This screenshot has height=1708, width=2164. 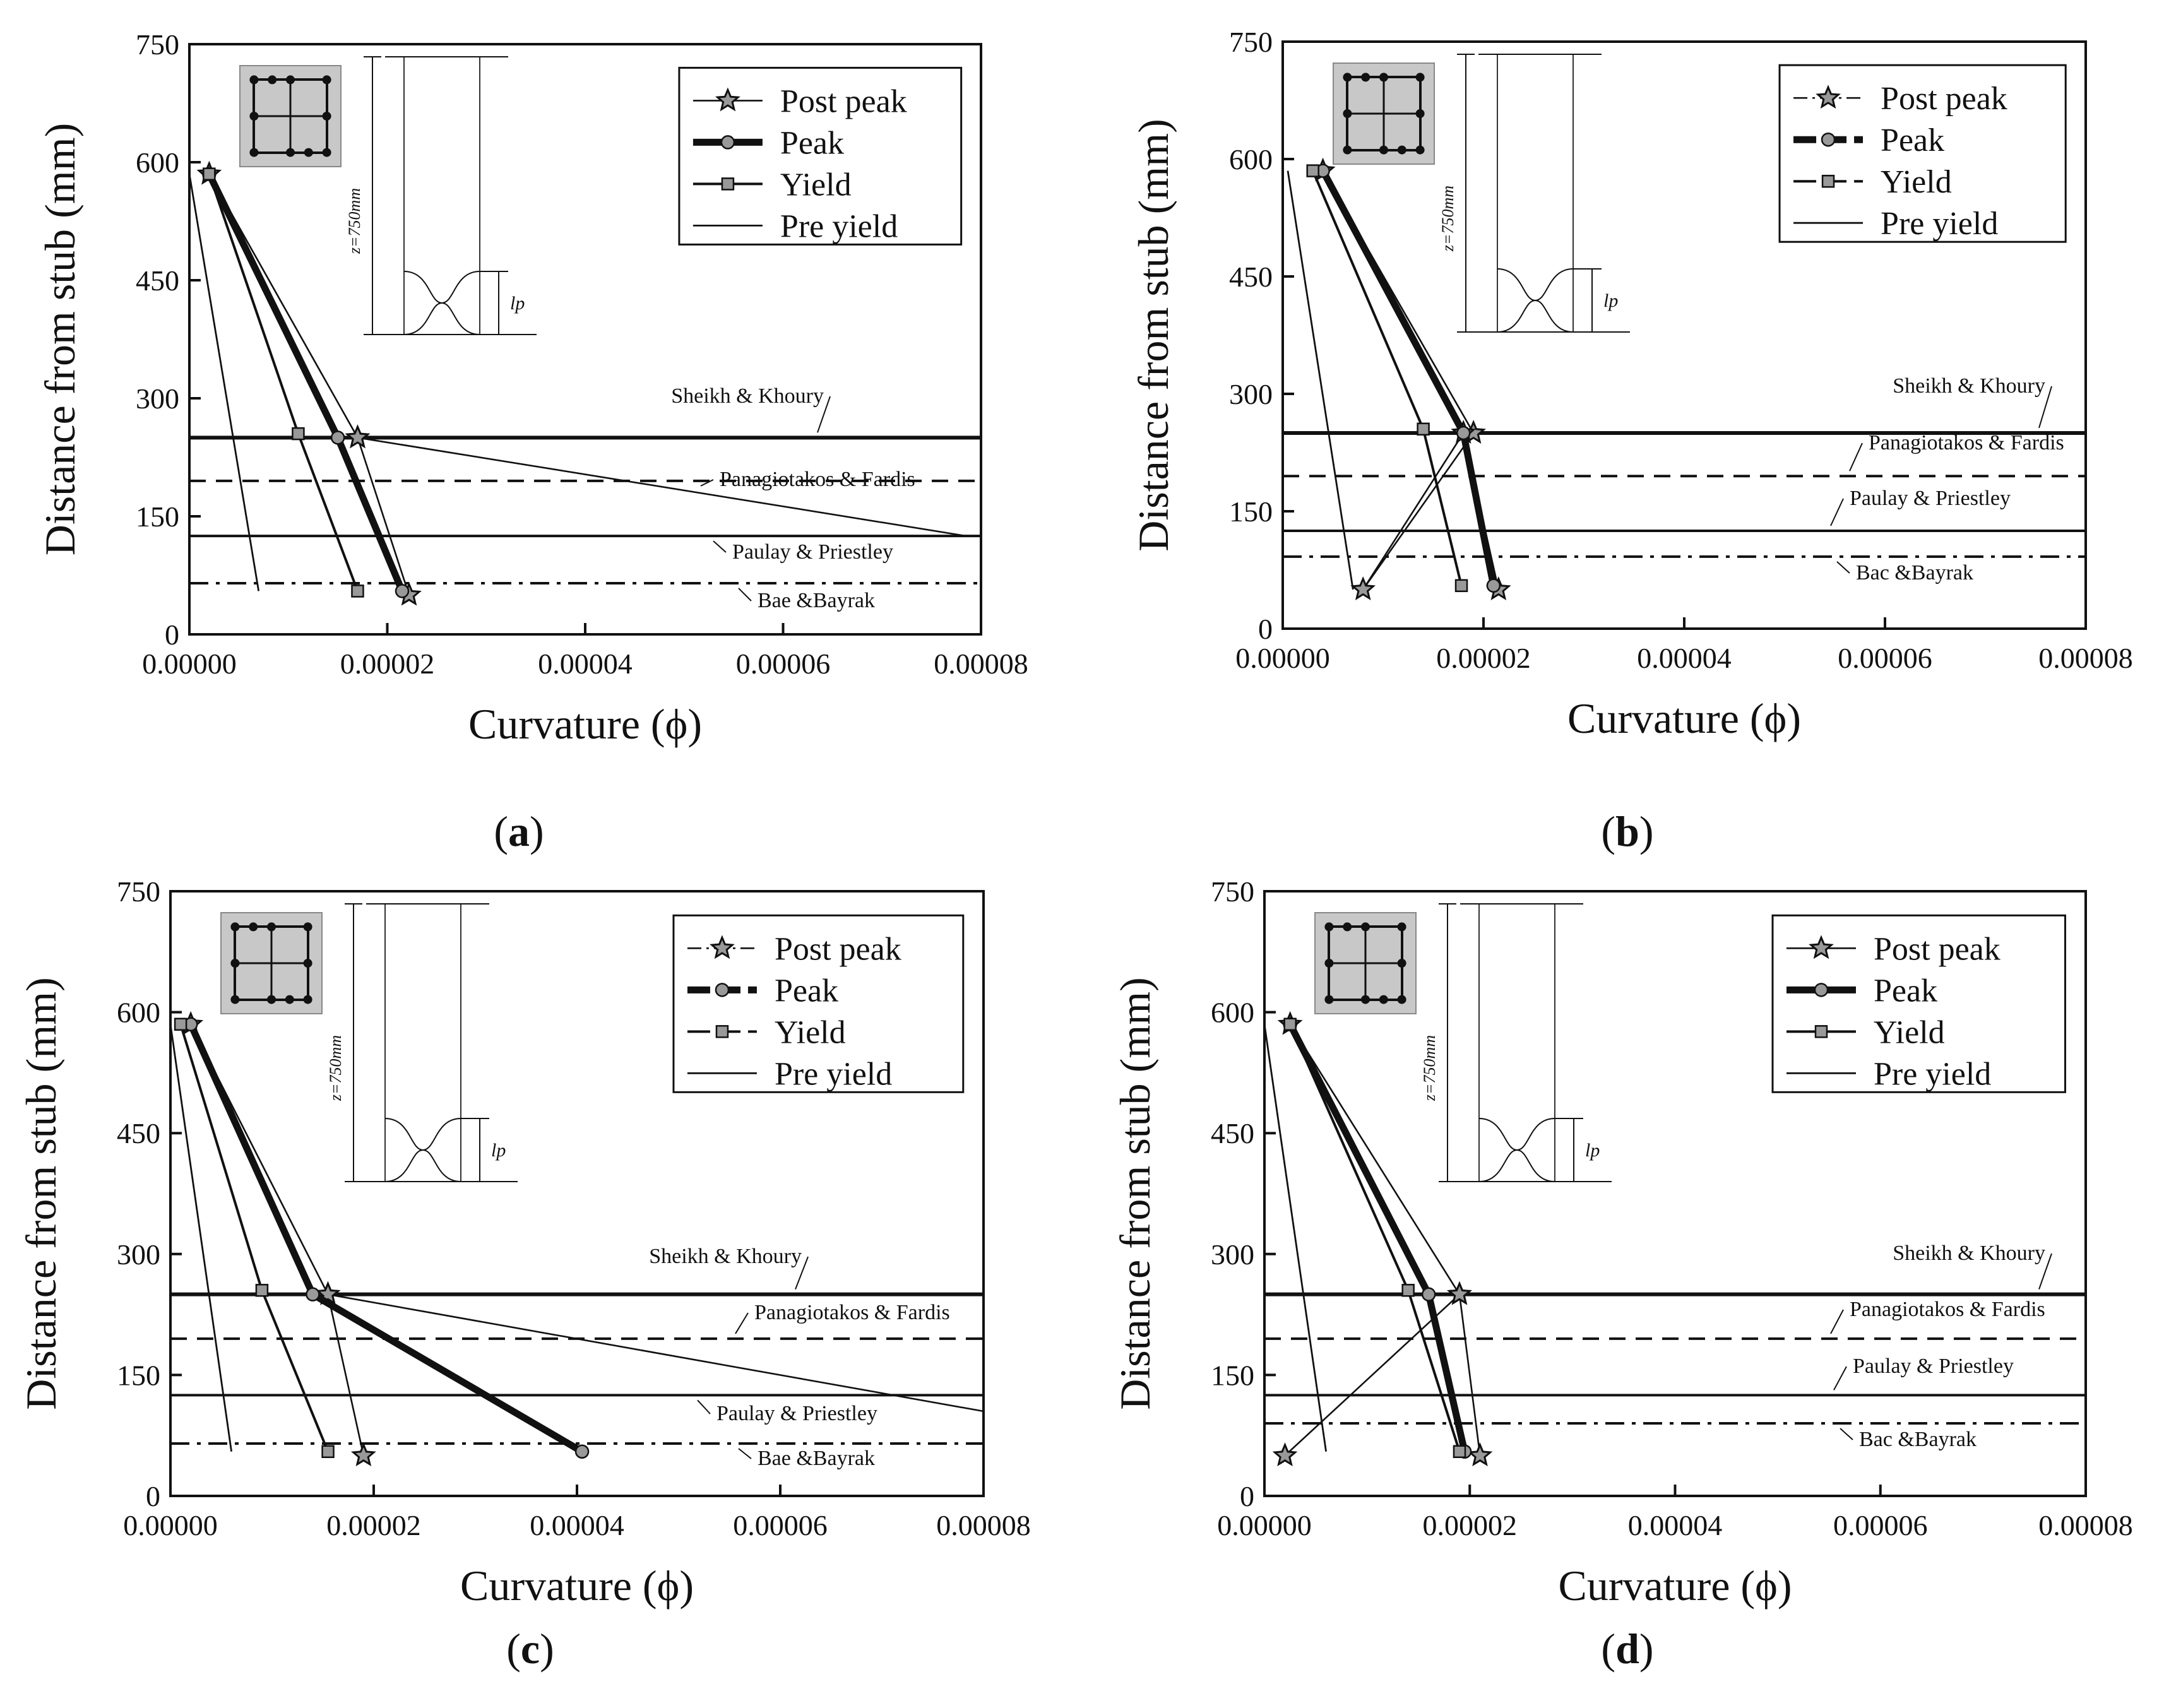 What do you see at coordinates (306, 382) in the screenshot?
I see `series-line-peak` at bounding box center [306, 382].